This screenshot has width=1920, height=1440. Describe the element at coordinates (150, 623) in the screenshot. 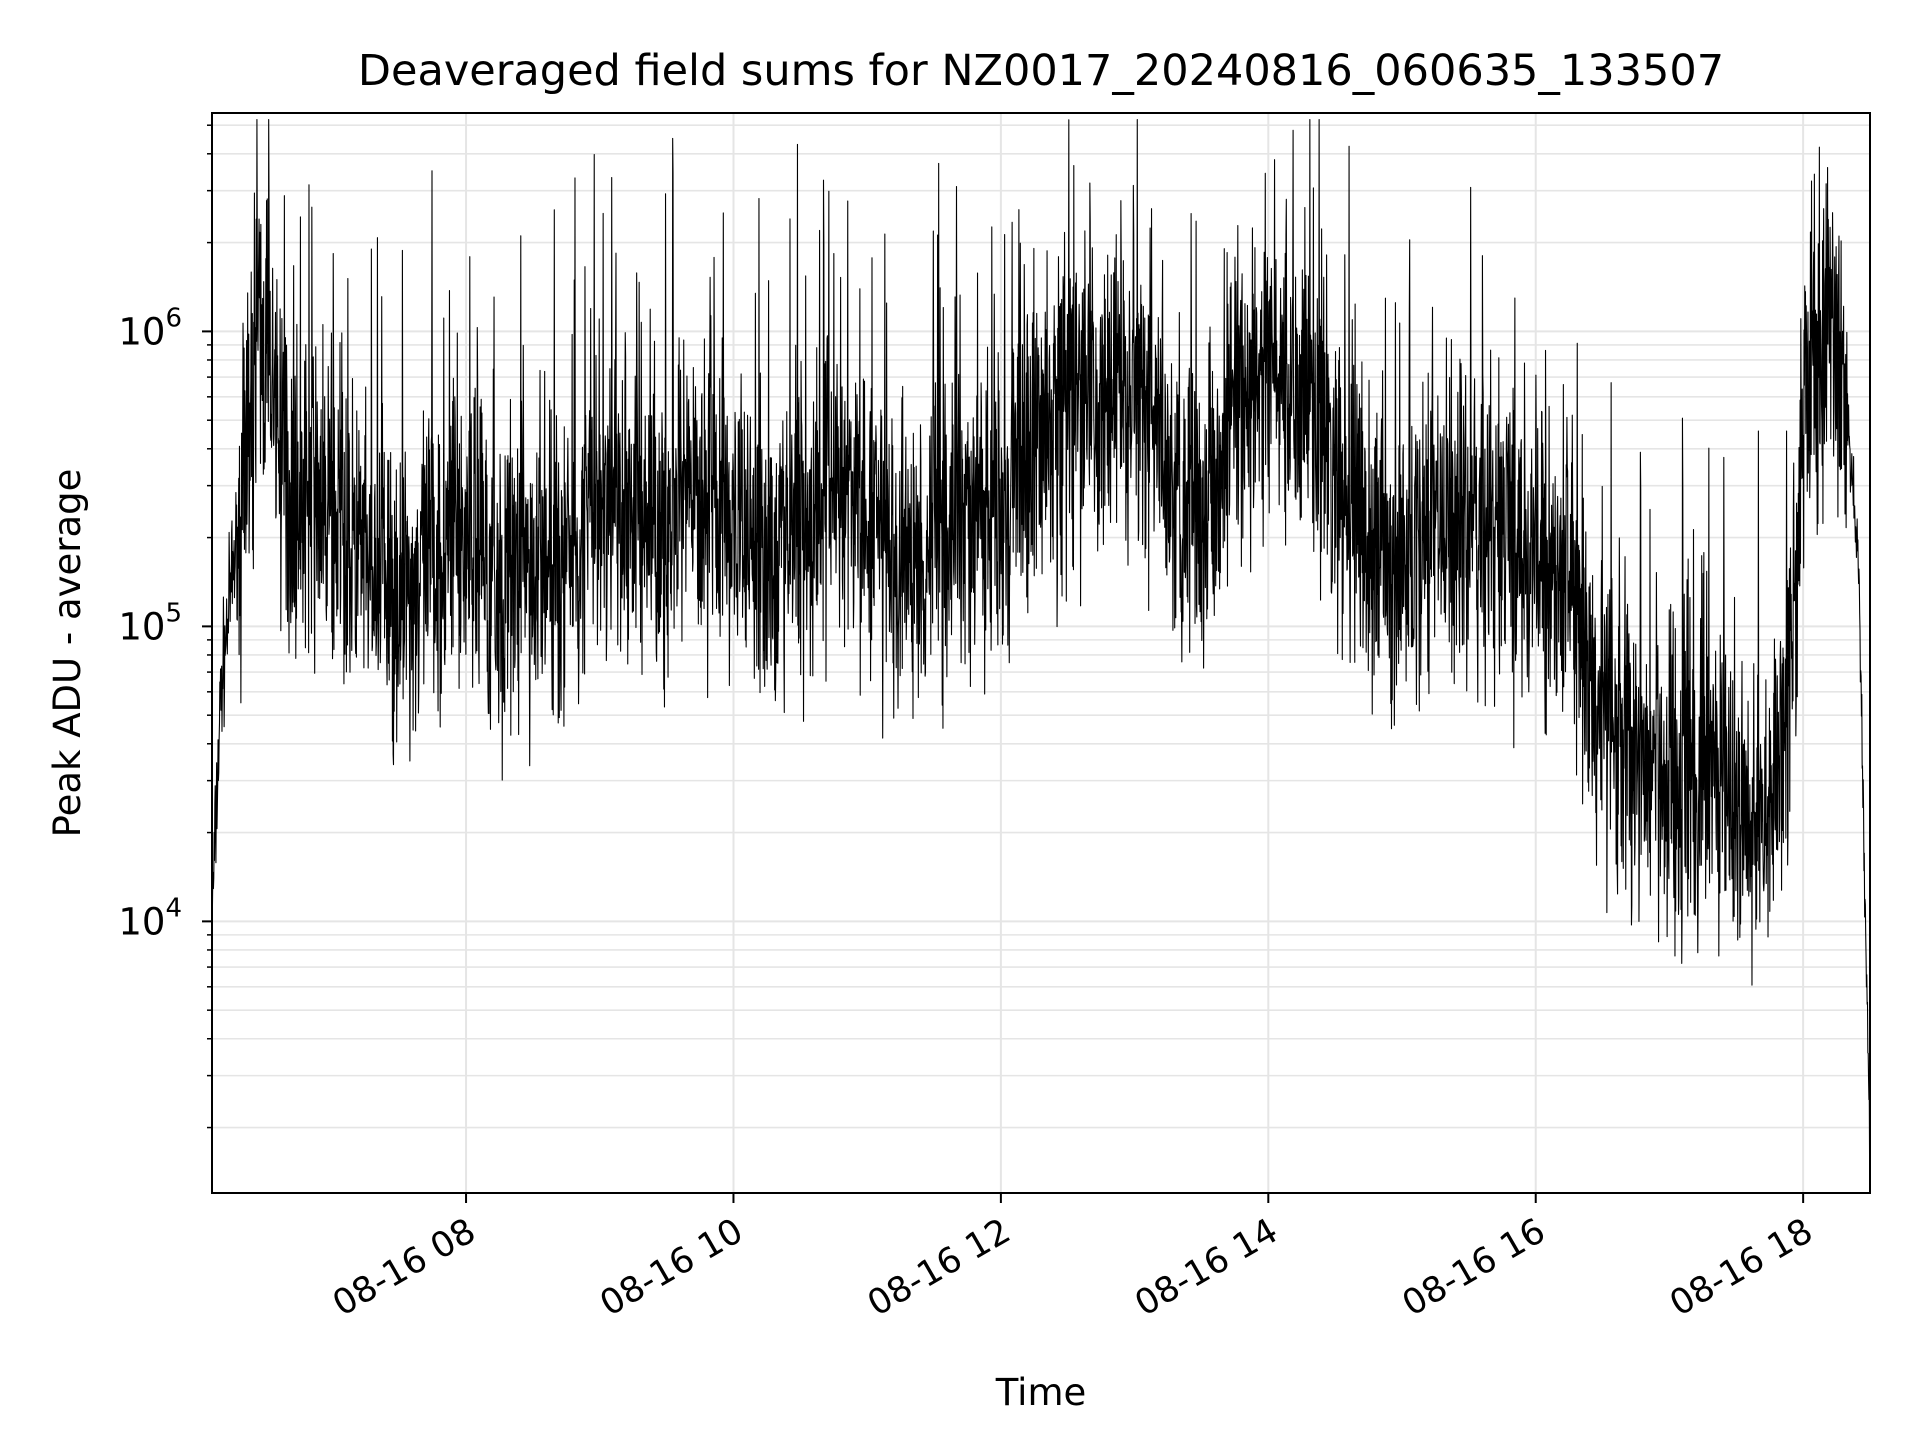

I see `y-tick-label: 10⁵` at that location.